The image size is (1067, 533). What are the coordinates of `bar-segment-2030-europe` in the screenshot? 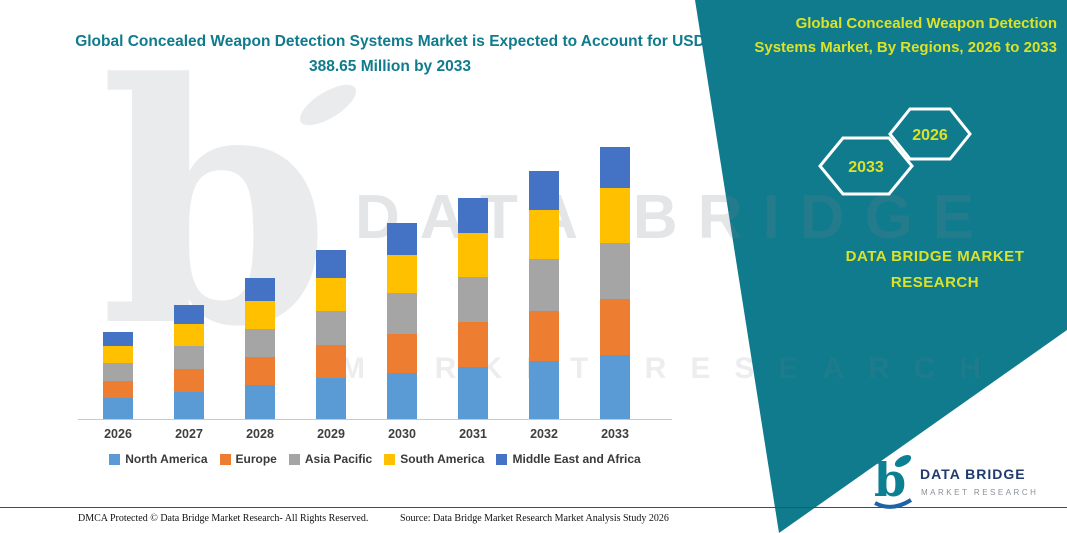 It's located at (402, 353).